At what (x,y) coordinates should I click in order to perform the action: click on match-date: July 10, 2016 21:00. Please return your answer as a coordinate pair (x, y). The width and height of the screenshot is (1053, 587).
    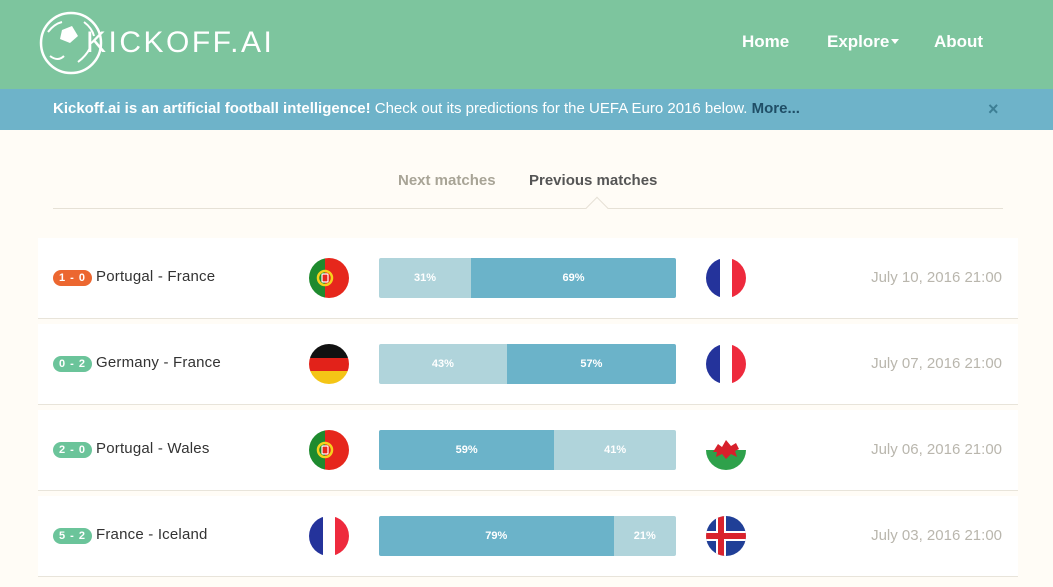
    Looking at the image, I should click on (936, 277).